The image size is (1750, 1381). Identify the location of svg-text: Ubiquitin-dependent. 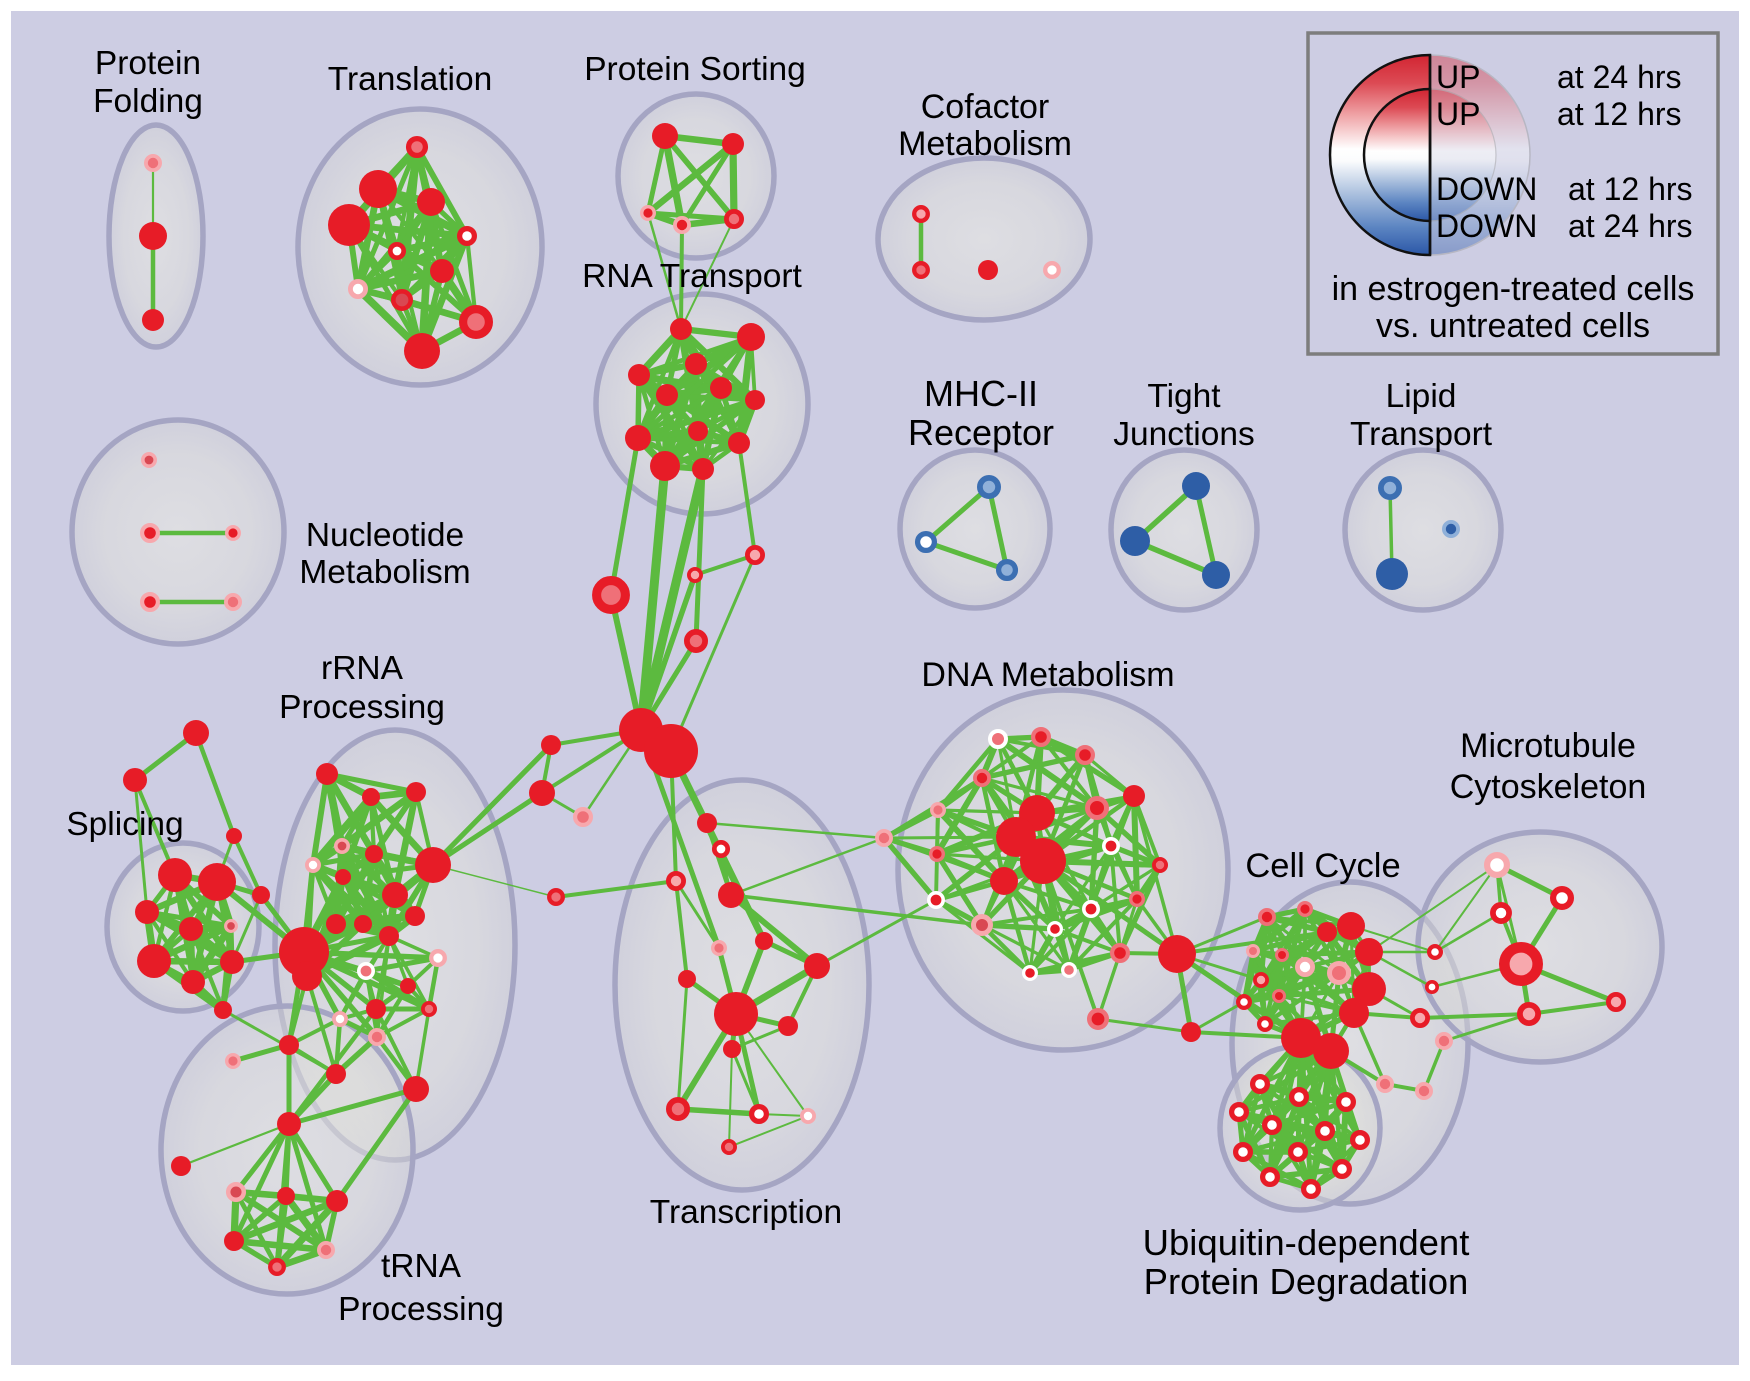
(1306, 1242).